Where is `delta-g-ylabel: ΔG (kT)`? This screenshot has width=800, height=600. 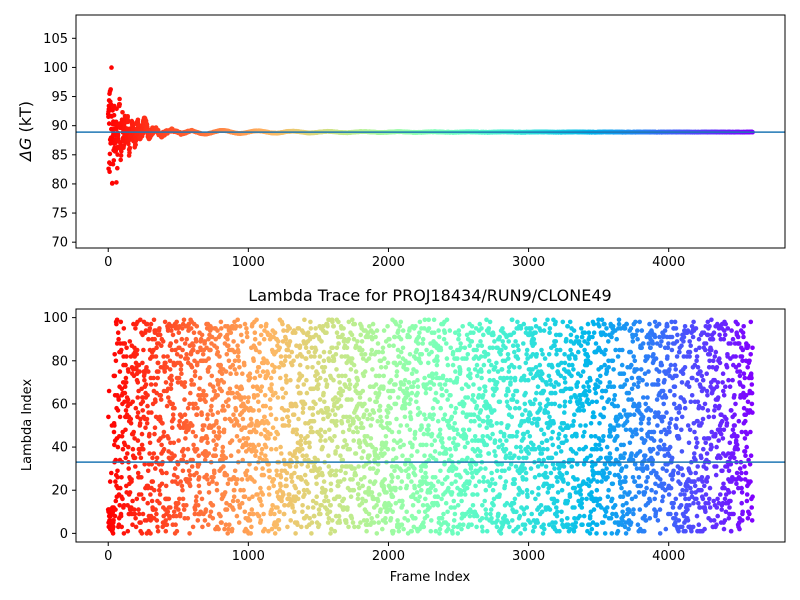
delta-g-ylabel: ΔG (kT) is located at coordinates (25, 132).